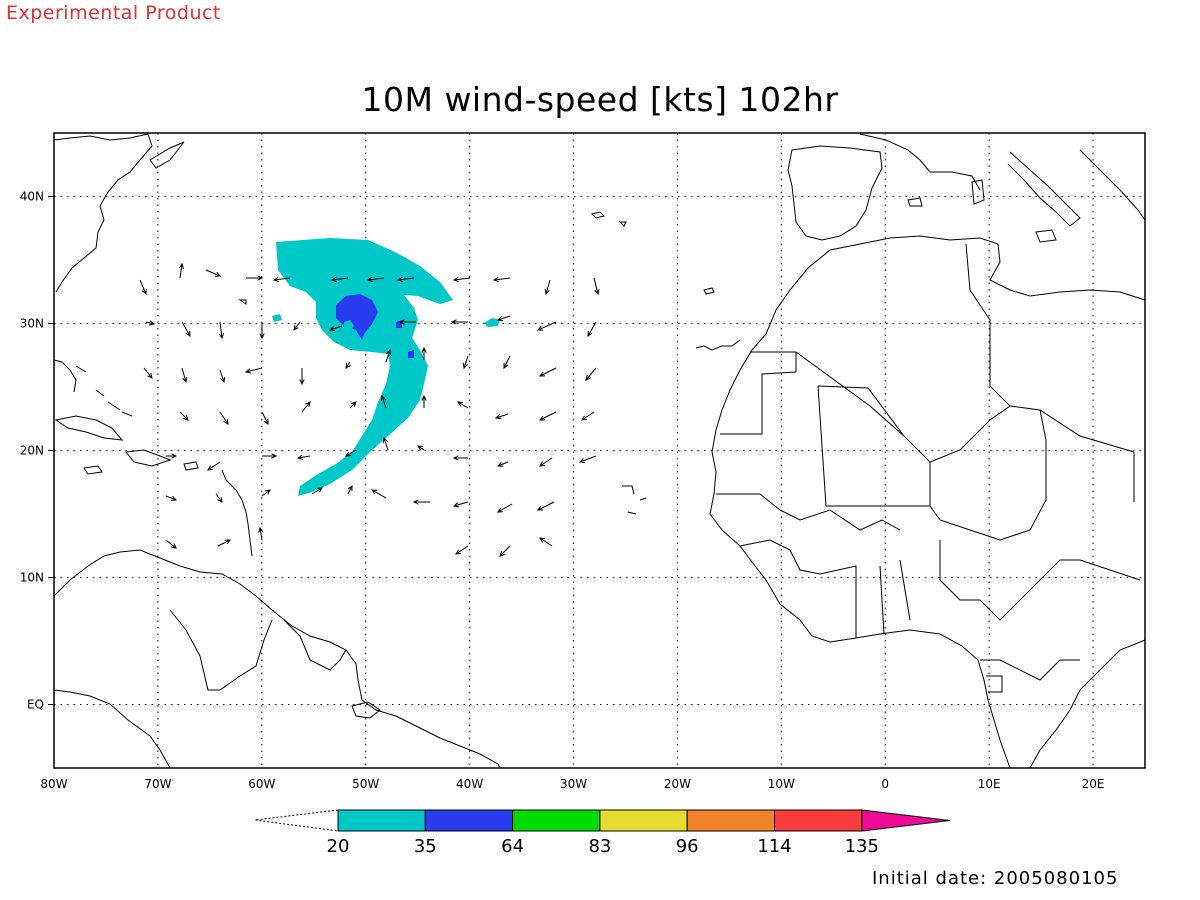  I want to click on wind-band-20-35-small, so click(492, 322).